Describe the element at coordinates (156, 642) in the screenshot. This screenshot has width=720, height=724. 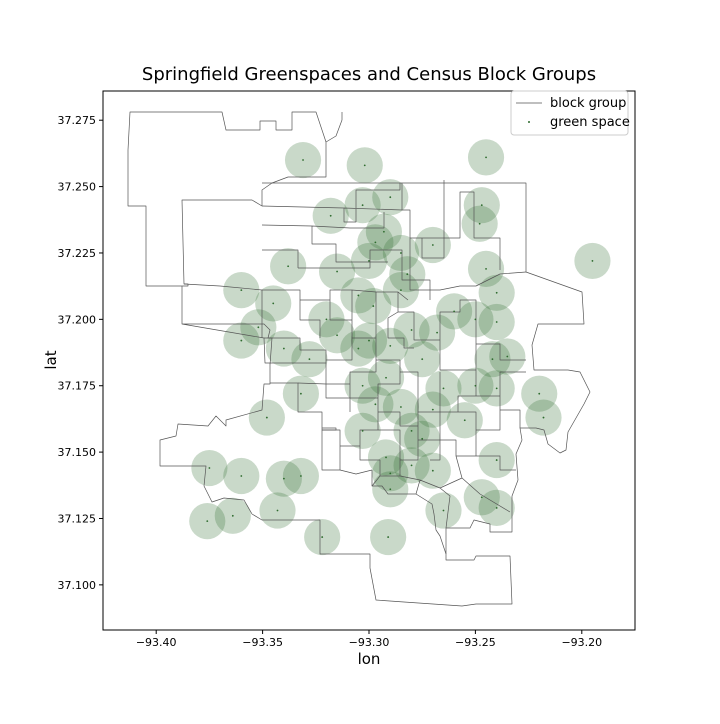
I see `x-tick-label: −93.40` at that location.